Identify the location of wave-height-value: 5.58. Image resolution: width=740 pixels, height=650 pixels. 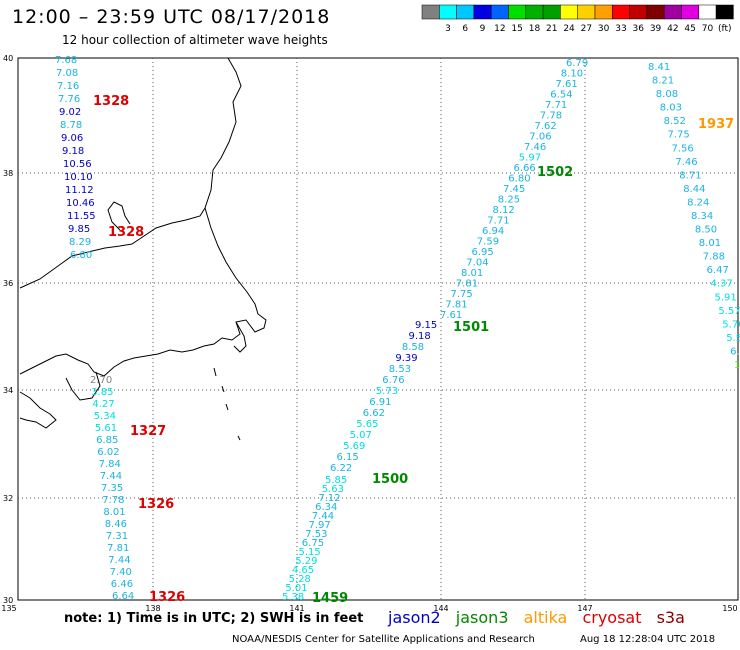
(733, 338).